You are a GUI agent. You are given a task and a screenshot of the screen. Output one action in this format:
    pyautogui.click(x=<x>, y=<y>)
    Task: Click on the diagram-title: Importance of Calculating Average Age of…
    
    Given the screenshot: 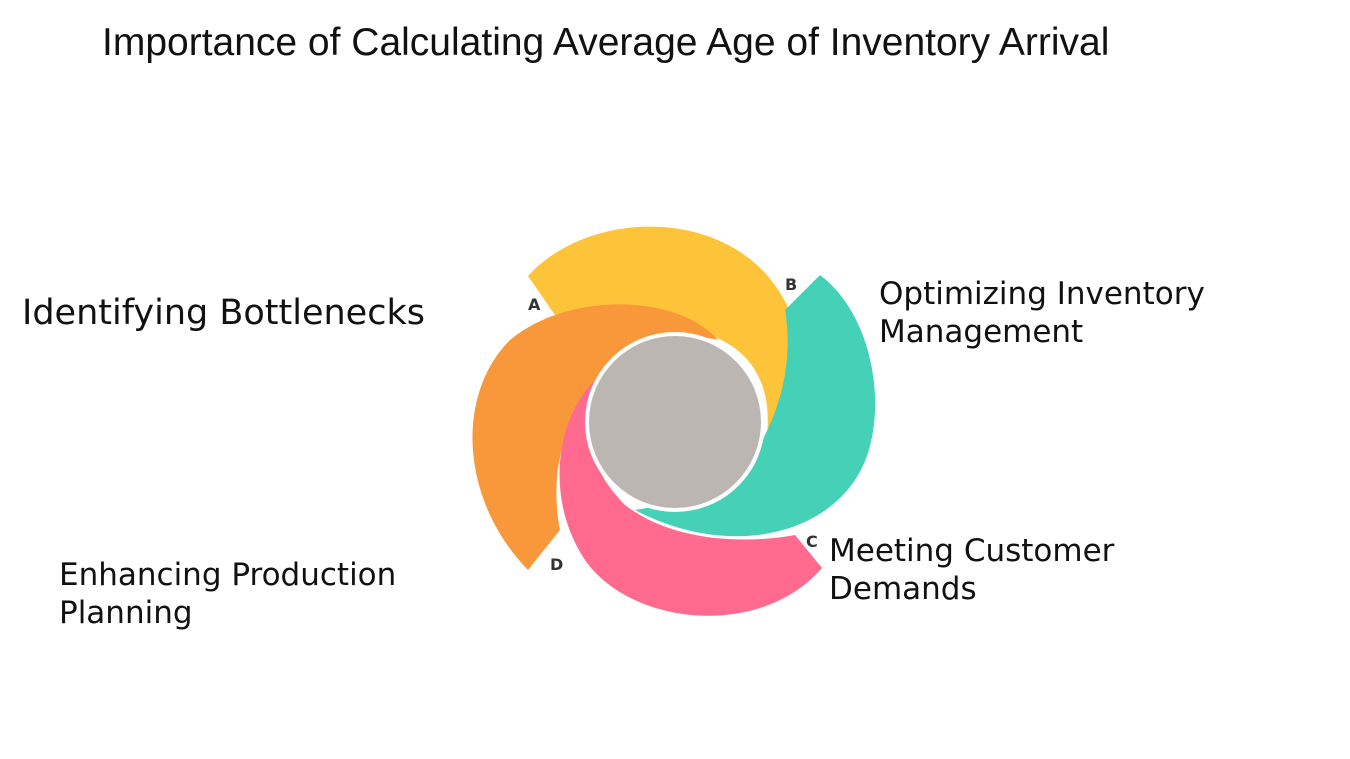 What is the action you would take?
    pyautogui.click(x=606, y=42)
    